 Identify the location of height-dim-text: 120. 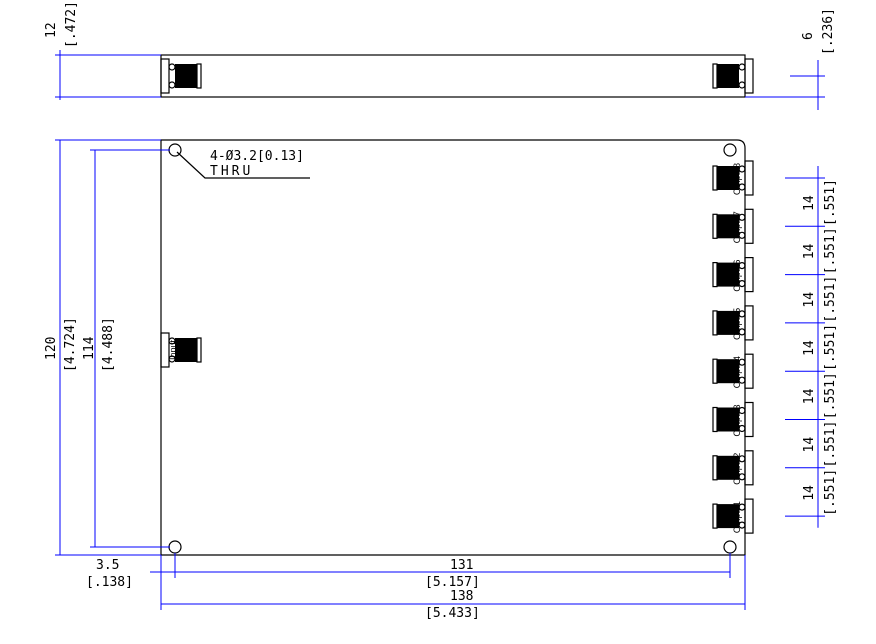
(51, 348).